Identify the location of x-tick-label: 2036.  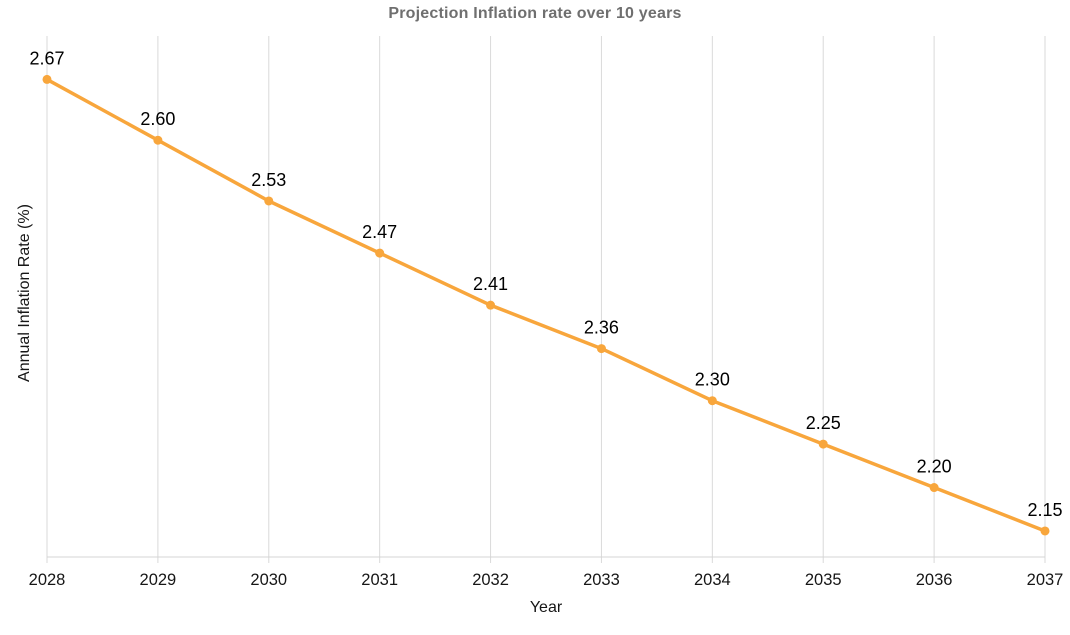
(934, 580).